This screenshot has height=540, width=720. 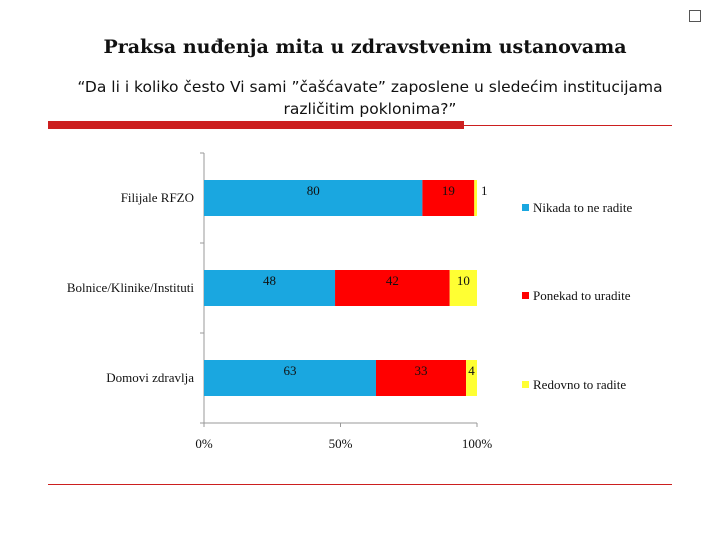 What do you see at coordinates (579, 384) in the screenshot?
I see `legend-label: Redovno to radite` at bounding box center [579, 384].